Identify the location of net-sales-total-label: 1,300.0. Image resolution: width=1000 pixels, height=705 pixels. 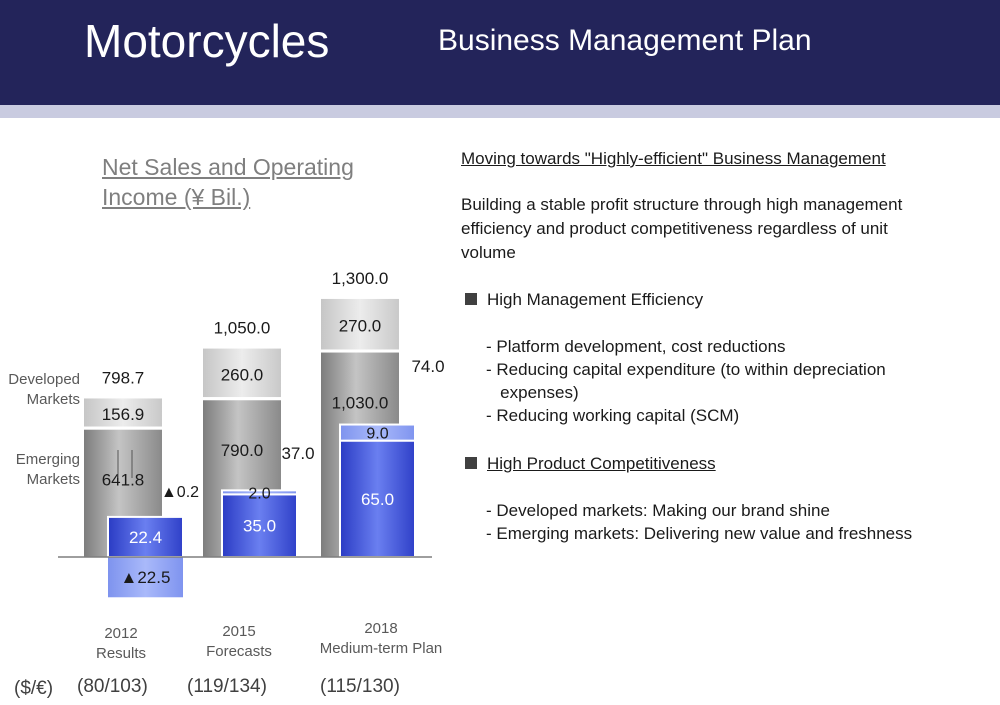
(360, 278).